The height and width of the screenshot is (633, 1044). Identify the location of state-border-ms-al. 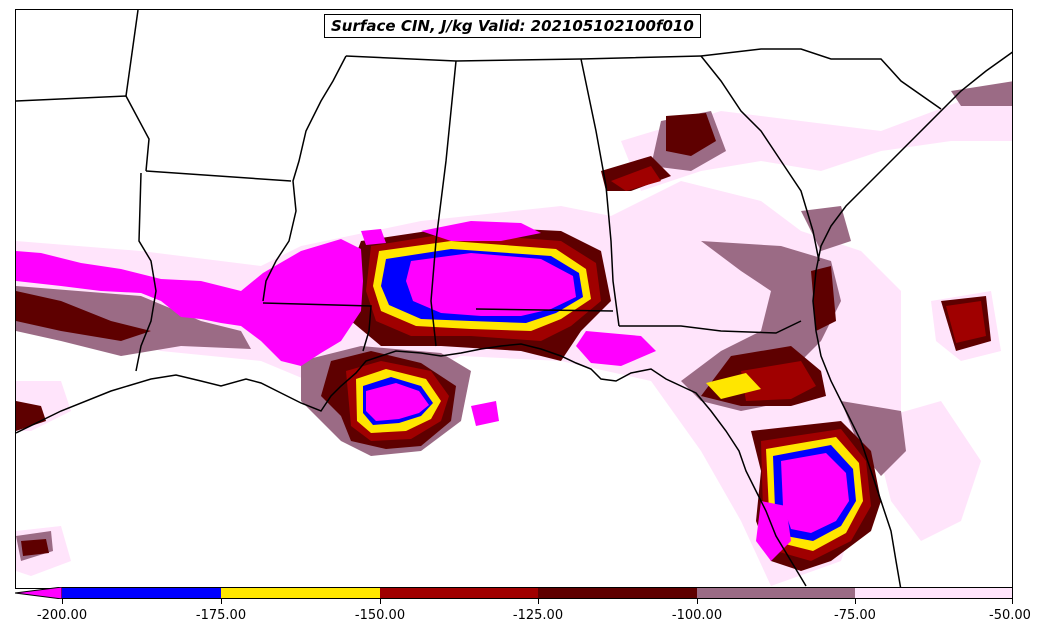
(443, 203).